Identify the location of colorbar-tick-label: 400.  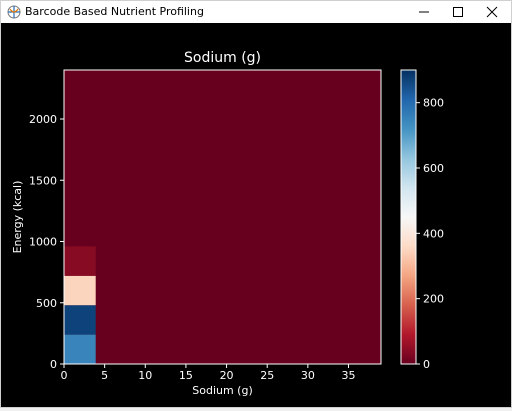
(433, 233).